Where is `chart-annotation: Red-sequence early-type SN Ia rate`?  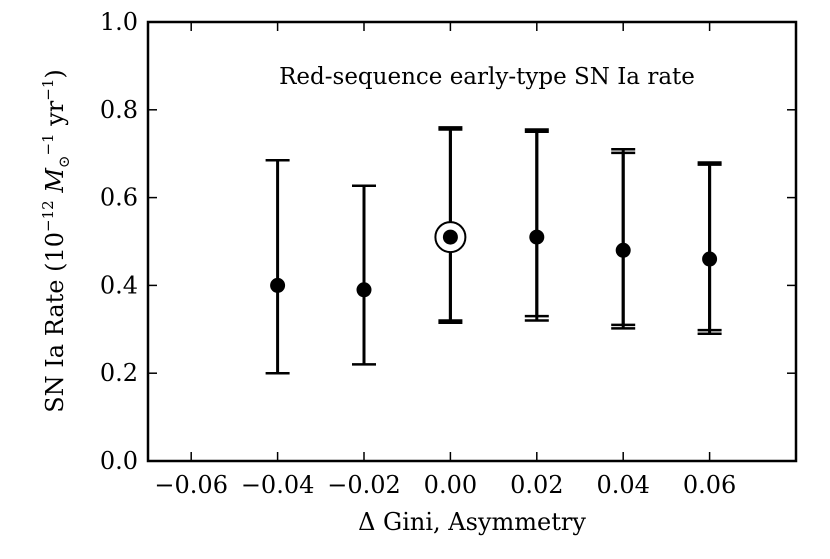 chart-annotation: Red-sequence early-type SN Ia rate is located at coordinates (487, 77).